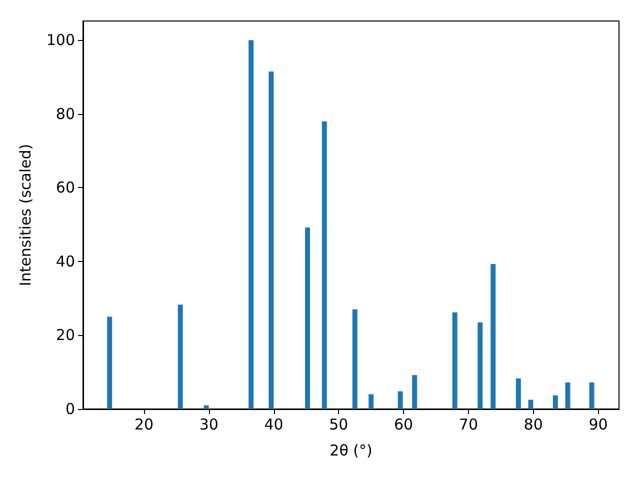 This screenshot has width=640, height=480. I want to click on x-axis-title: 2θ (°), so click(351, 451).